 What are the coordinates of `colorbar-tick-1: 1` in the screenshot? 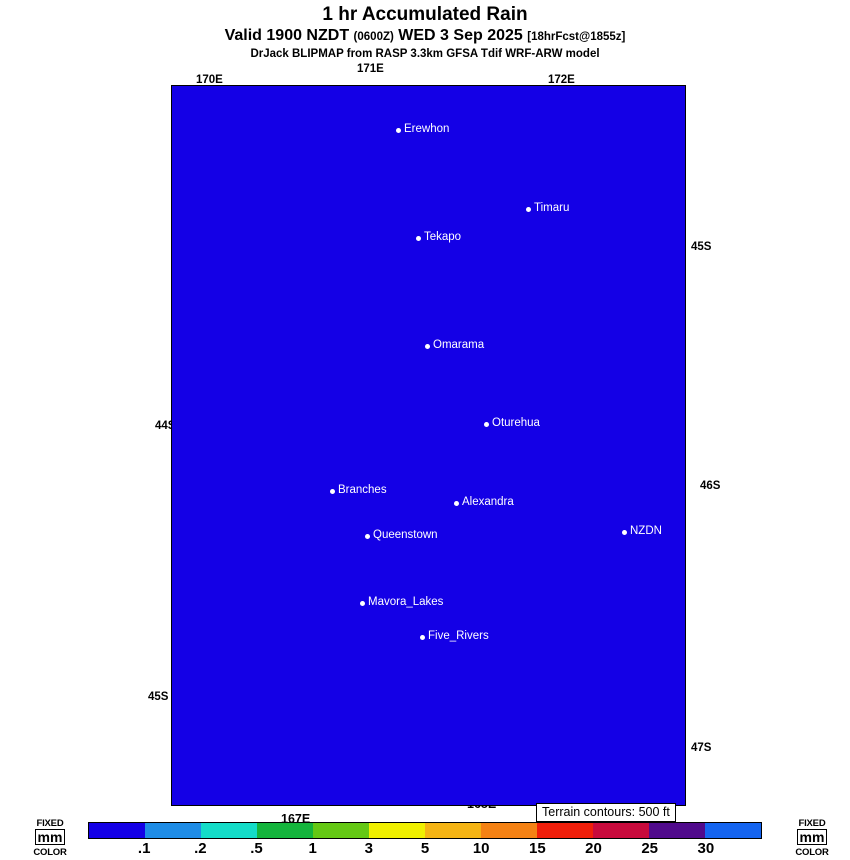 It's located at (312, 848).